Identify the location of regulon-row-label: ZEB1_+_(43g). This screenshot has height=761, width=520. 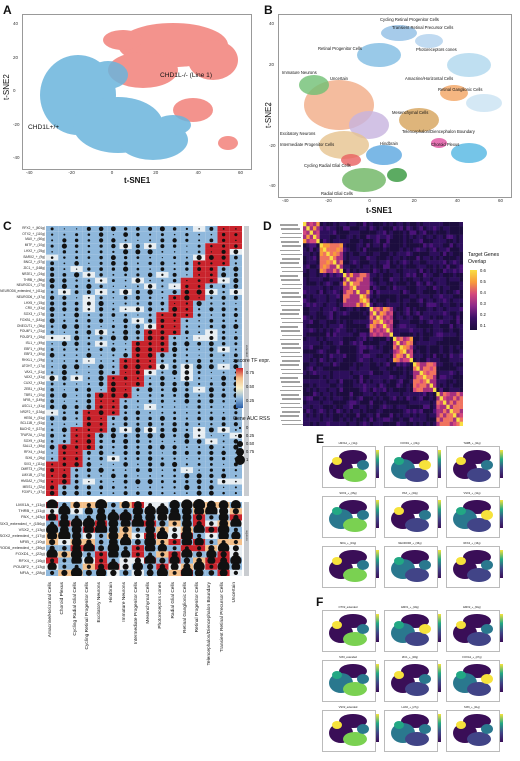
(34, 388).